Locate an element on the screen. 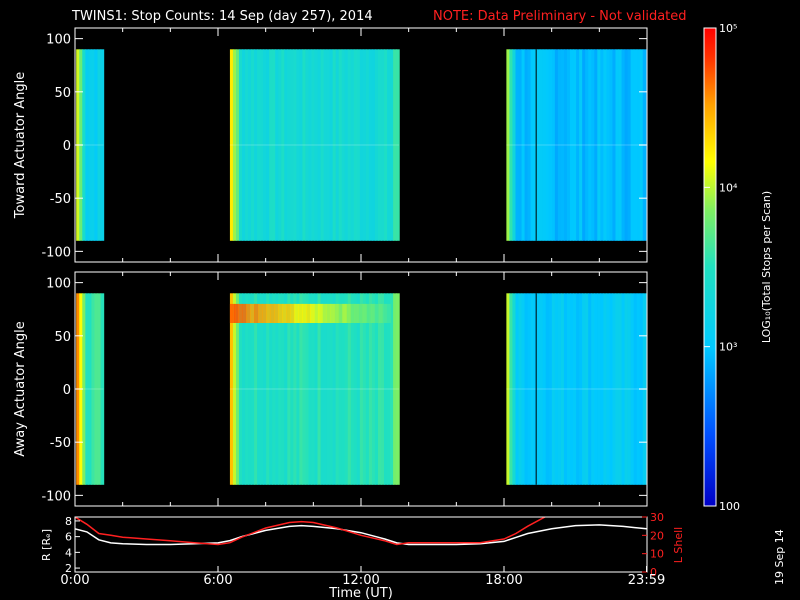 This screenshot has height=600, width=800. colorbar-tick-label: 100 is located at coordinates (729, 506).